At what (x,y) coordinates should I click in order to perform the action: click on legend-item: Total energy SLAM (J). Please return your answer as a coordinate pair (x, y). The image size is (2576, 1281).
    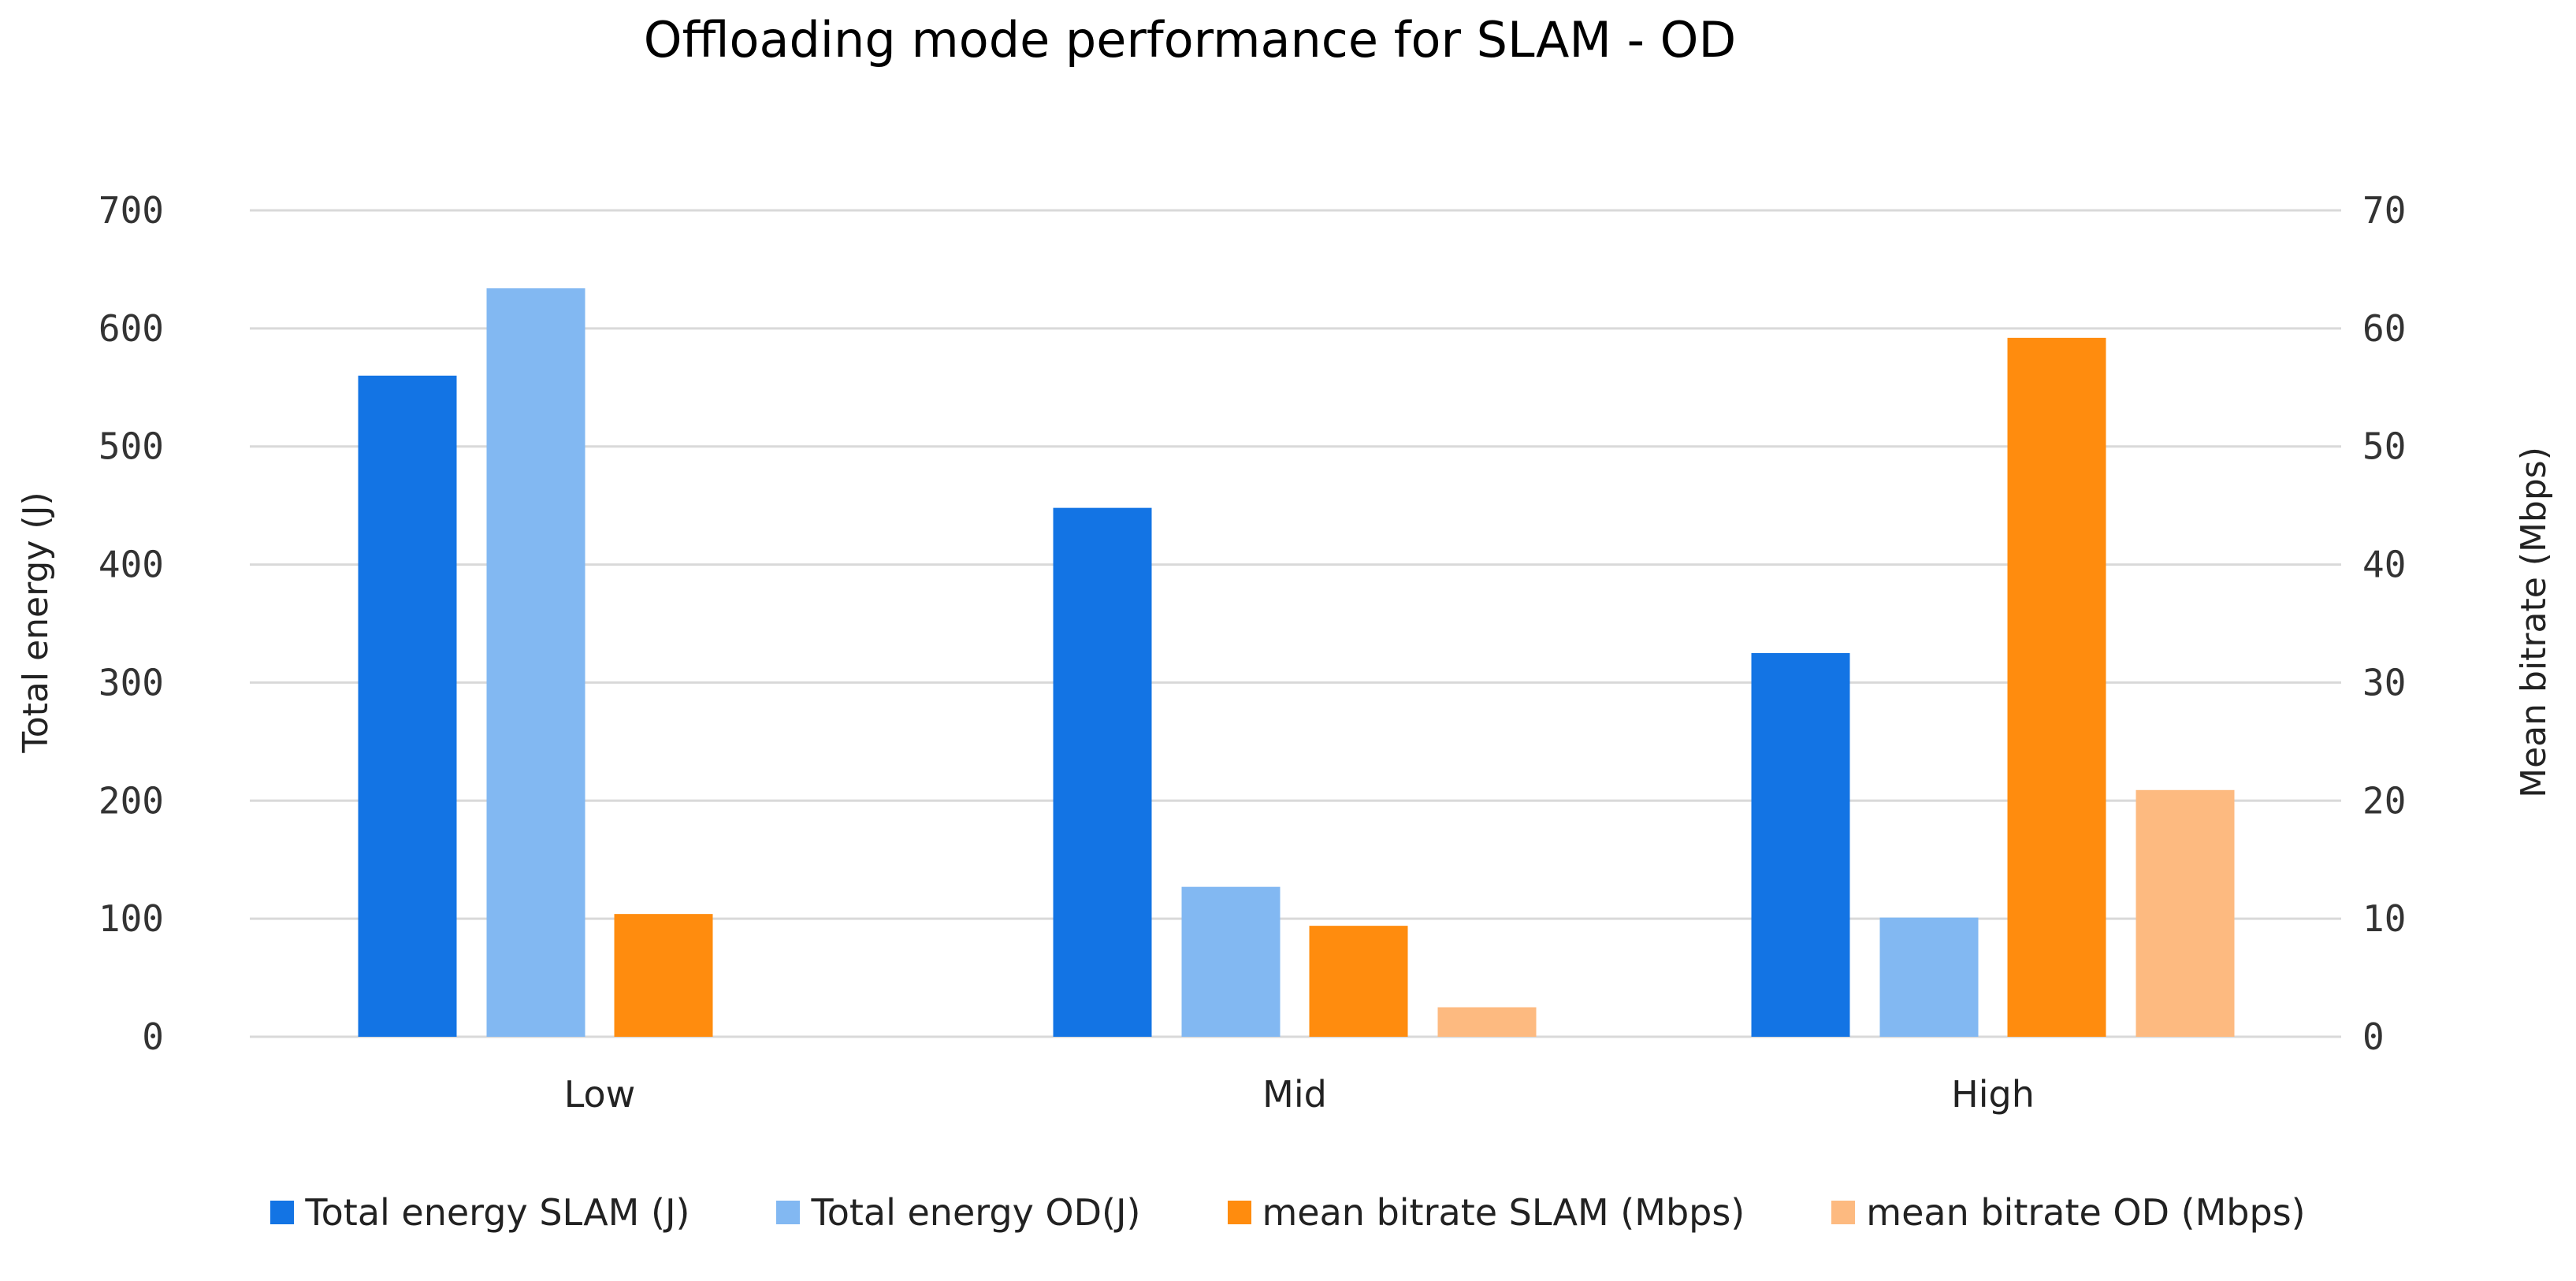
    Looking at the image, I should click on (480, 1212).